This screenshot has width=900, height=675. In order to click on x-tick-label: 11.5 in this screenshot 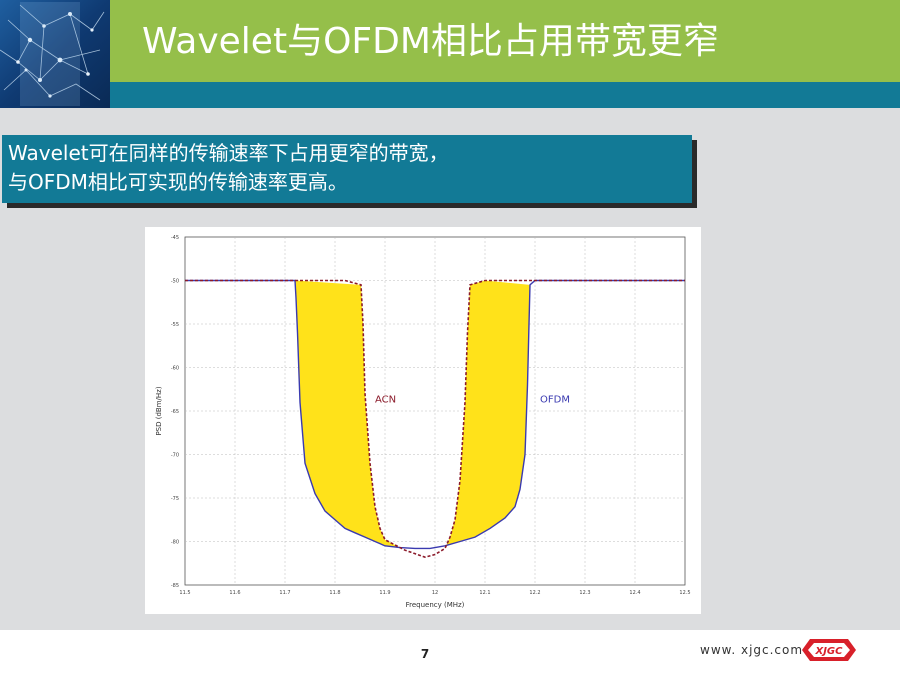, I will do `click(184, 593)`.